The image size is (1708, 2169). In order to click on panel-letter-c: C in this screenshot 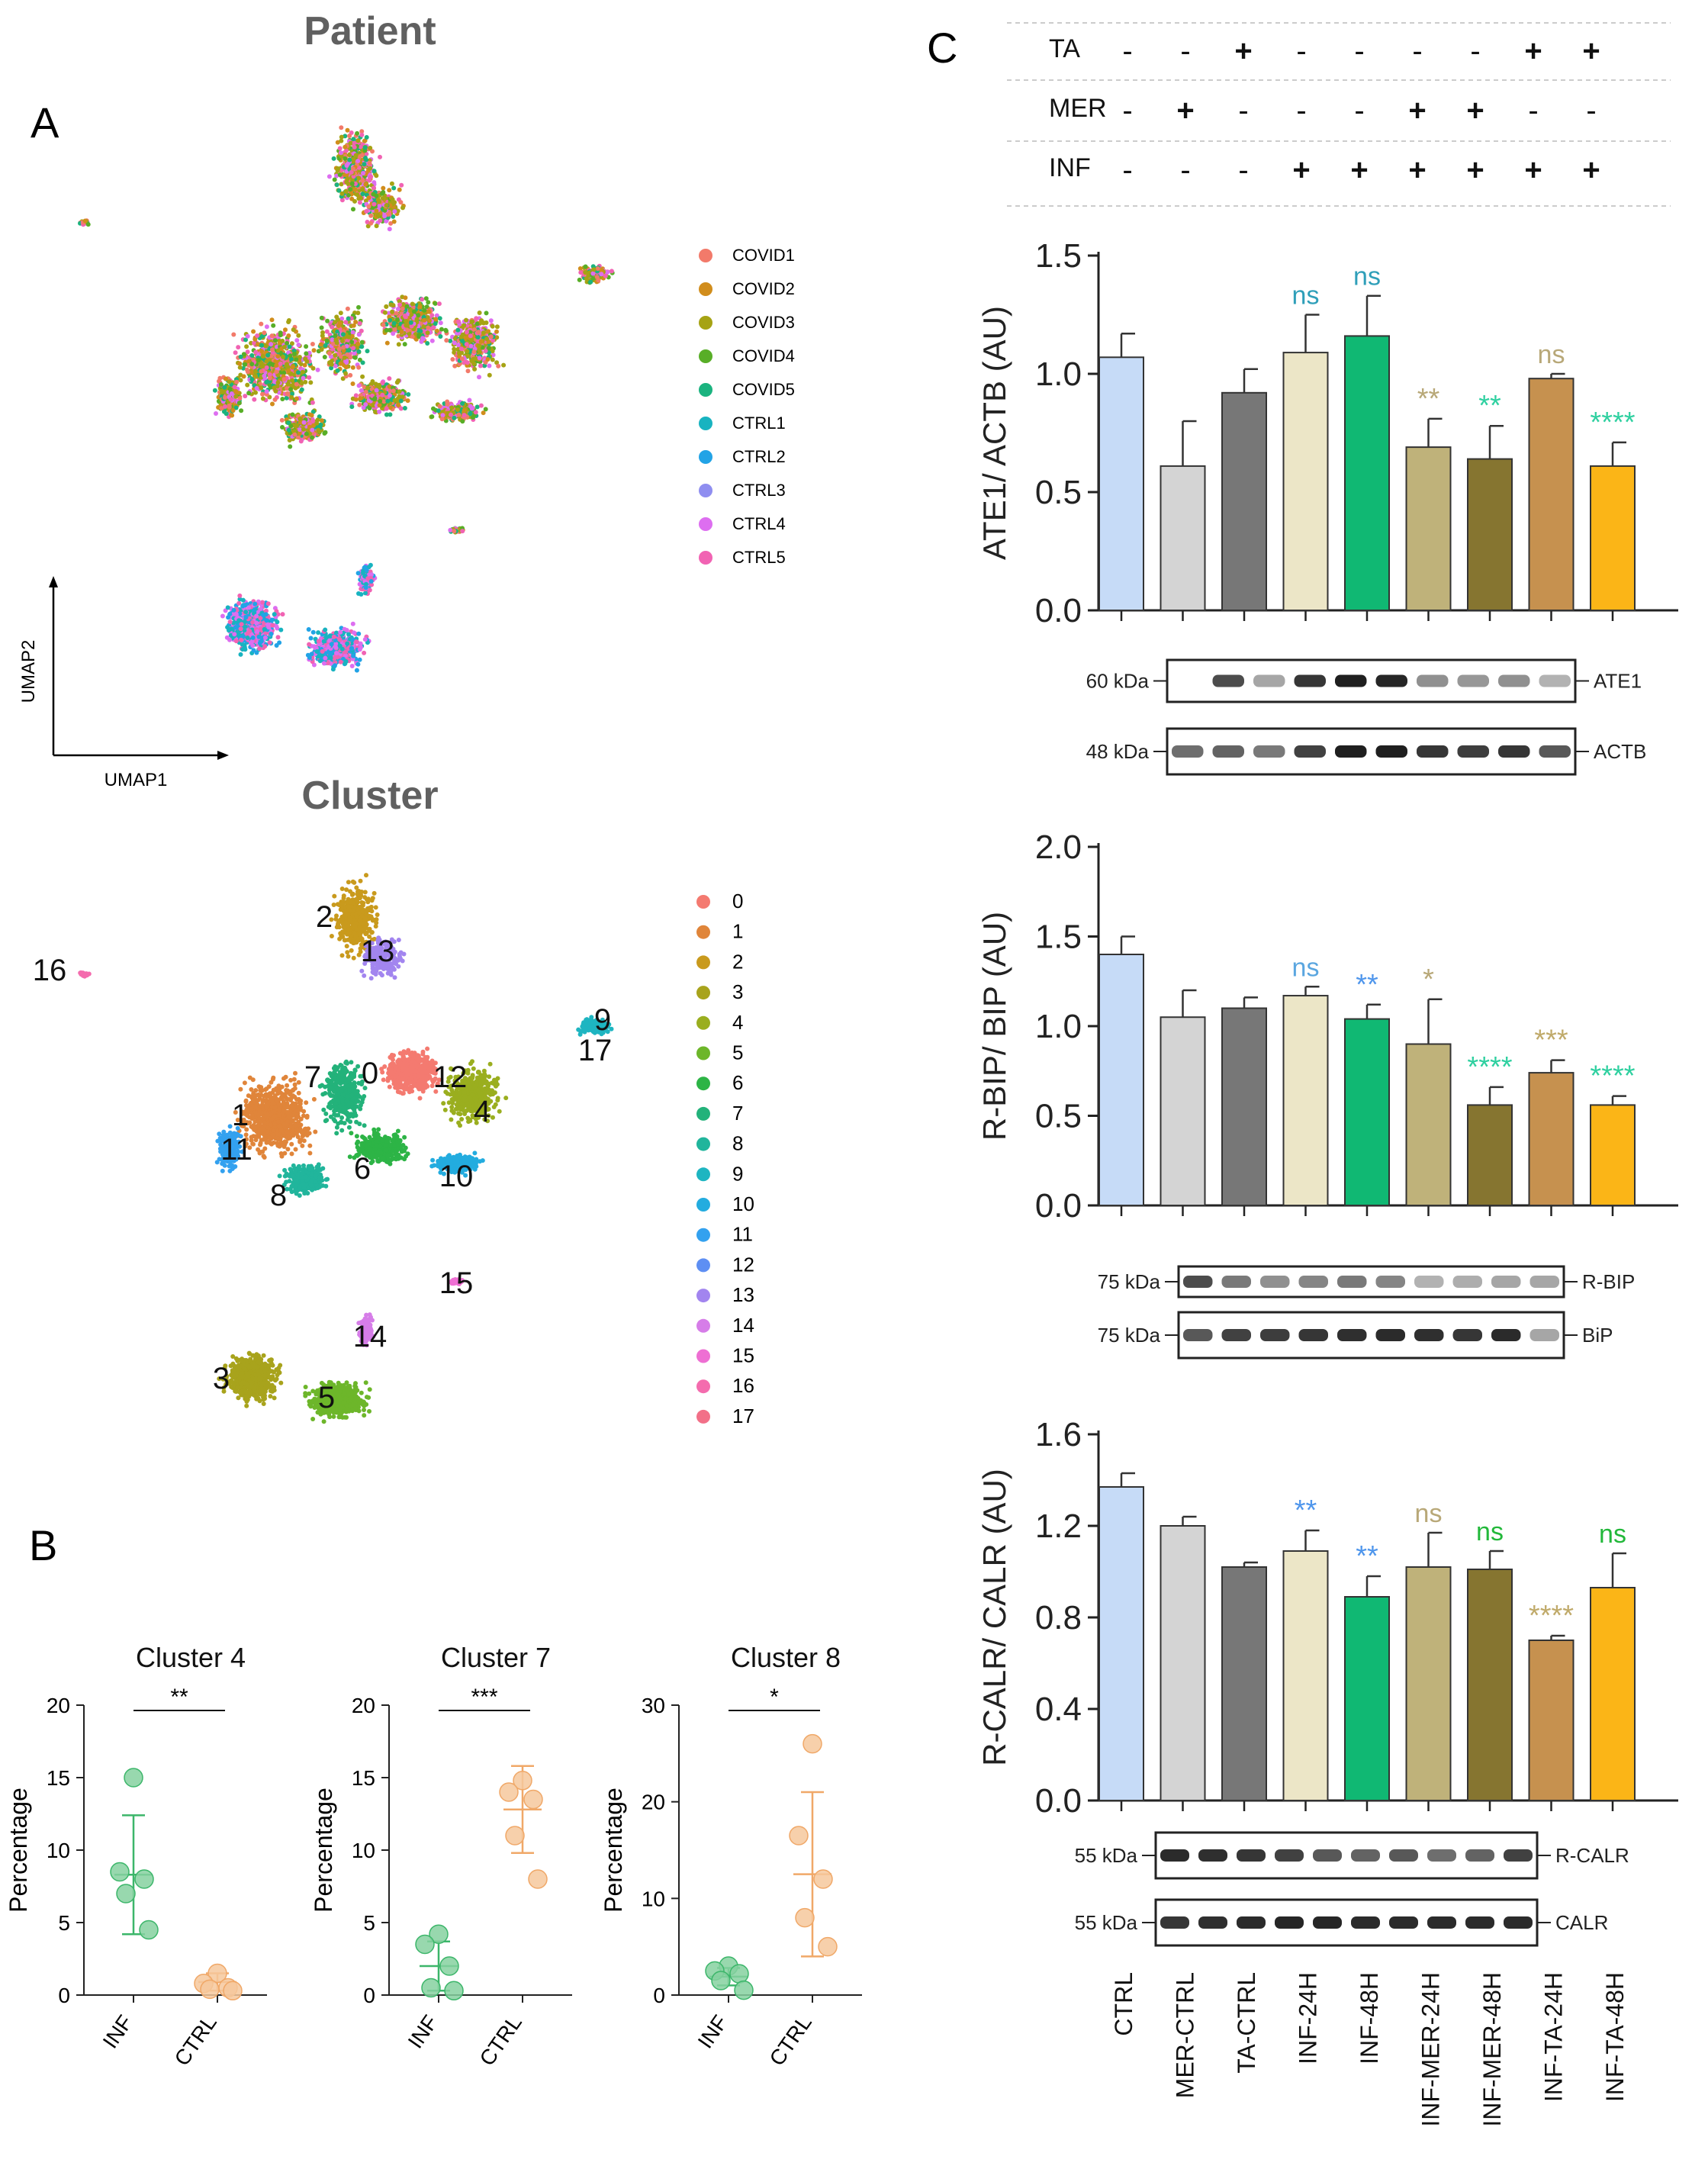, I will do `click(942, 48)`.